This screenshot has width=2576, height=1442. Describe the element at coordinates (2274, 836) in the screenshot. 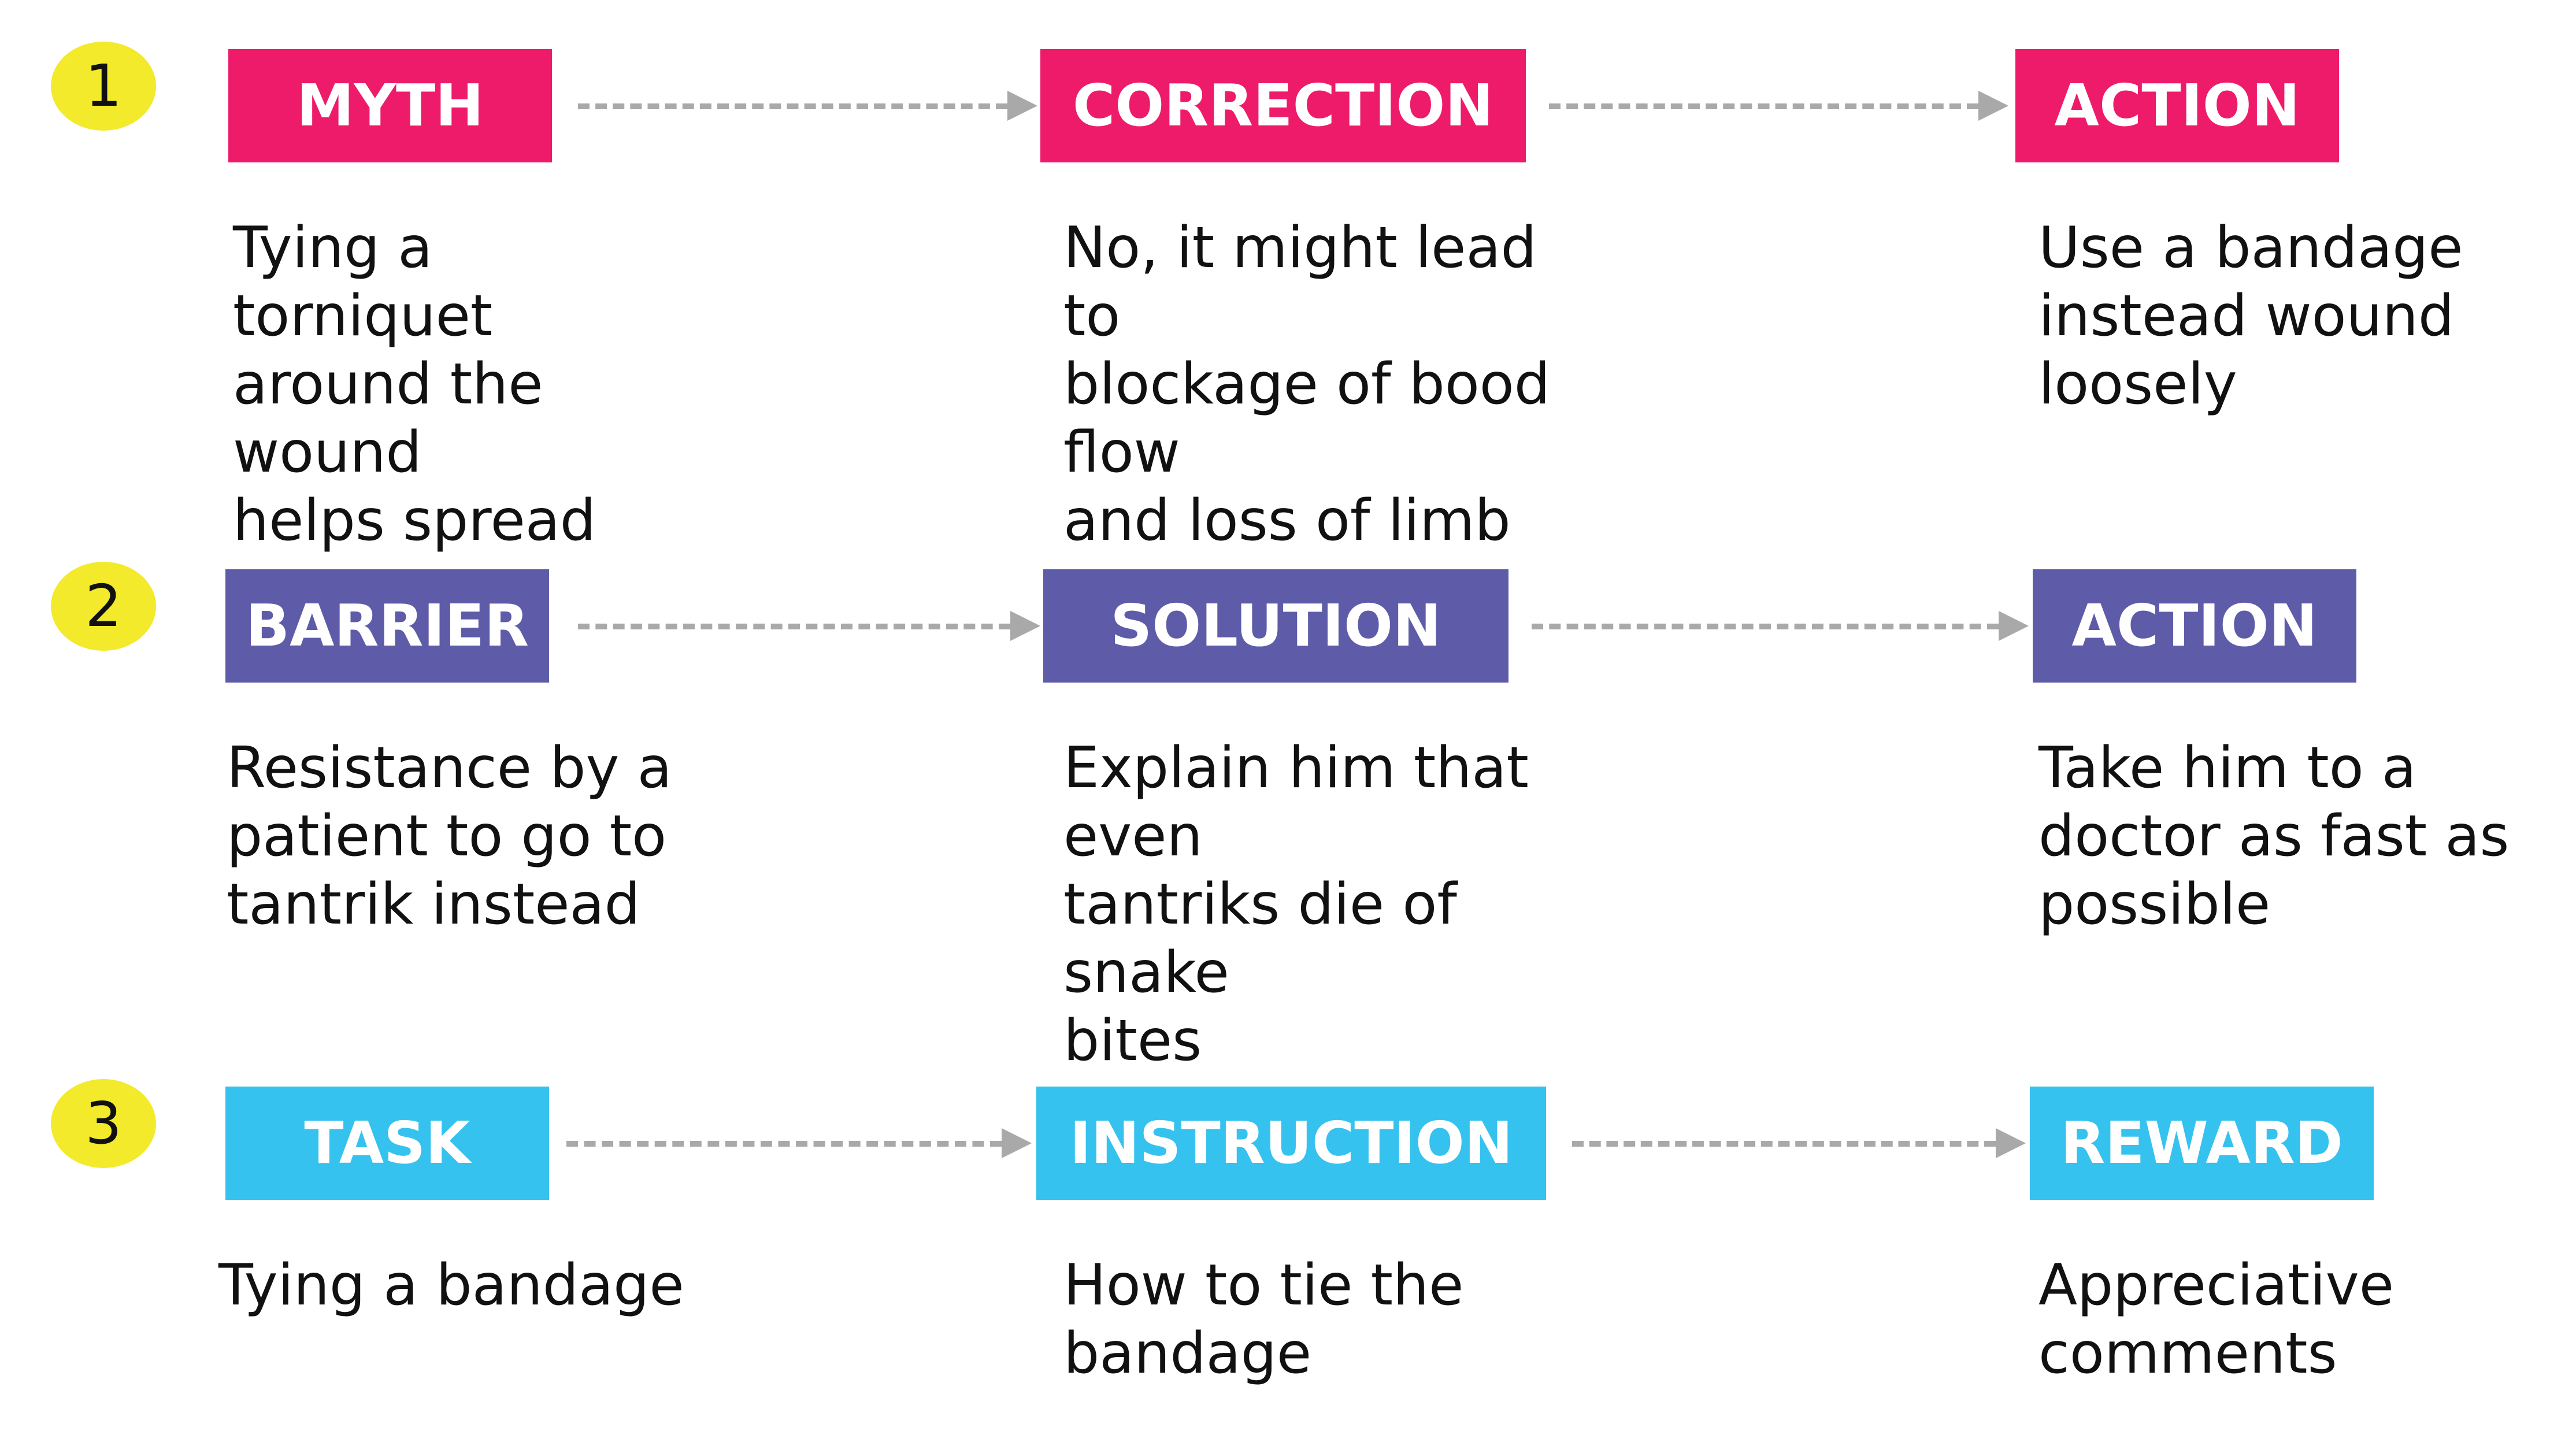

I see `stage-description: Take him to a doctor as fast as possible` at that location.